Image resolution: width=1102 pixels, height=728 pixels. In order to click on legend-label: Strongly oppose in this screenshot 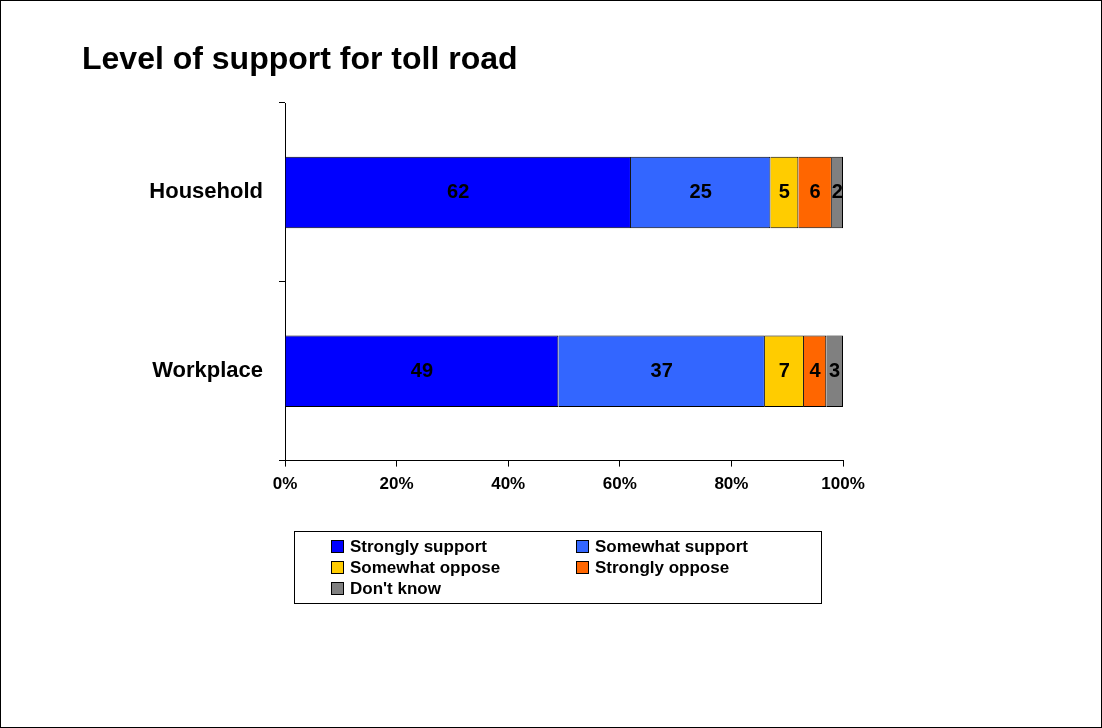, I will do `click(662, 567)`.